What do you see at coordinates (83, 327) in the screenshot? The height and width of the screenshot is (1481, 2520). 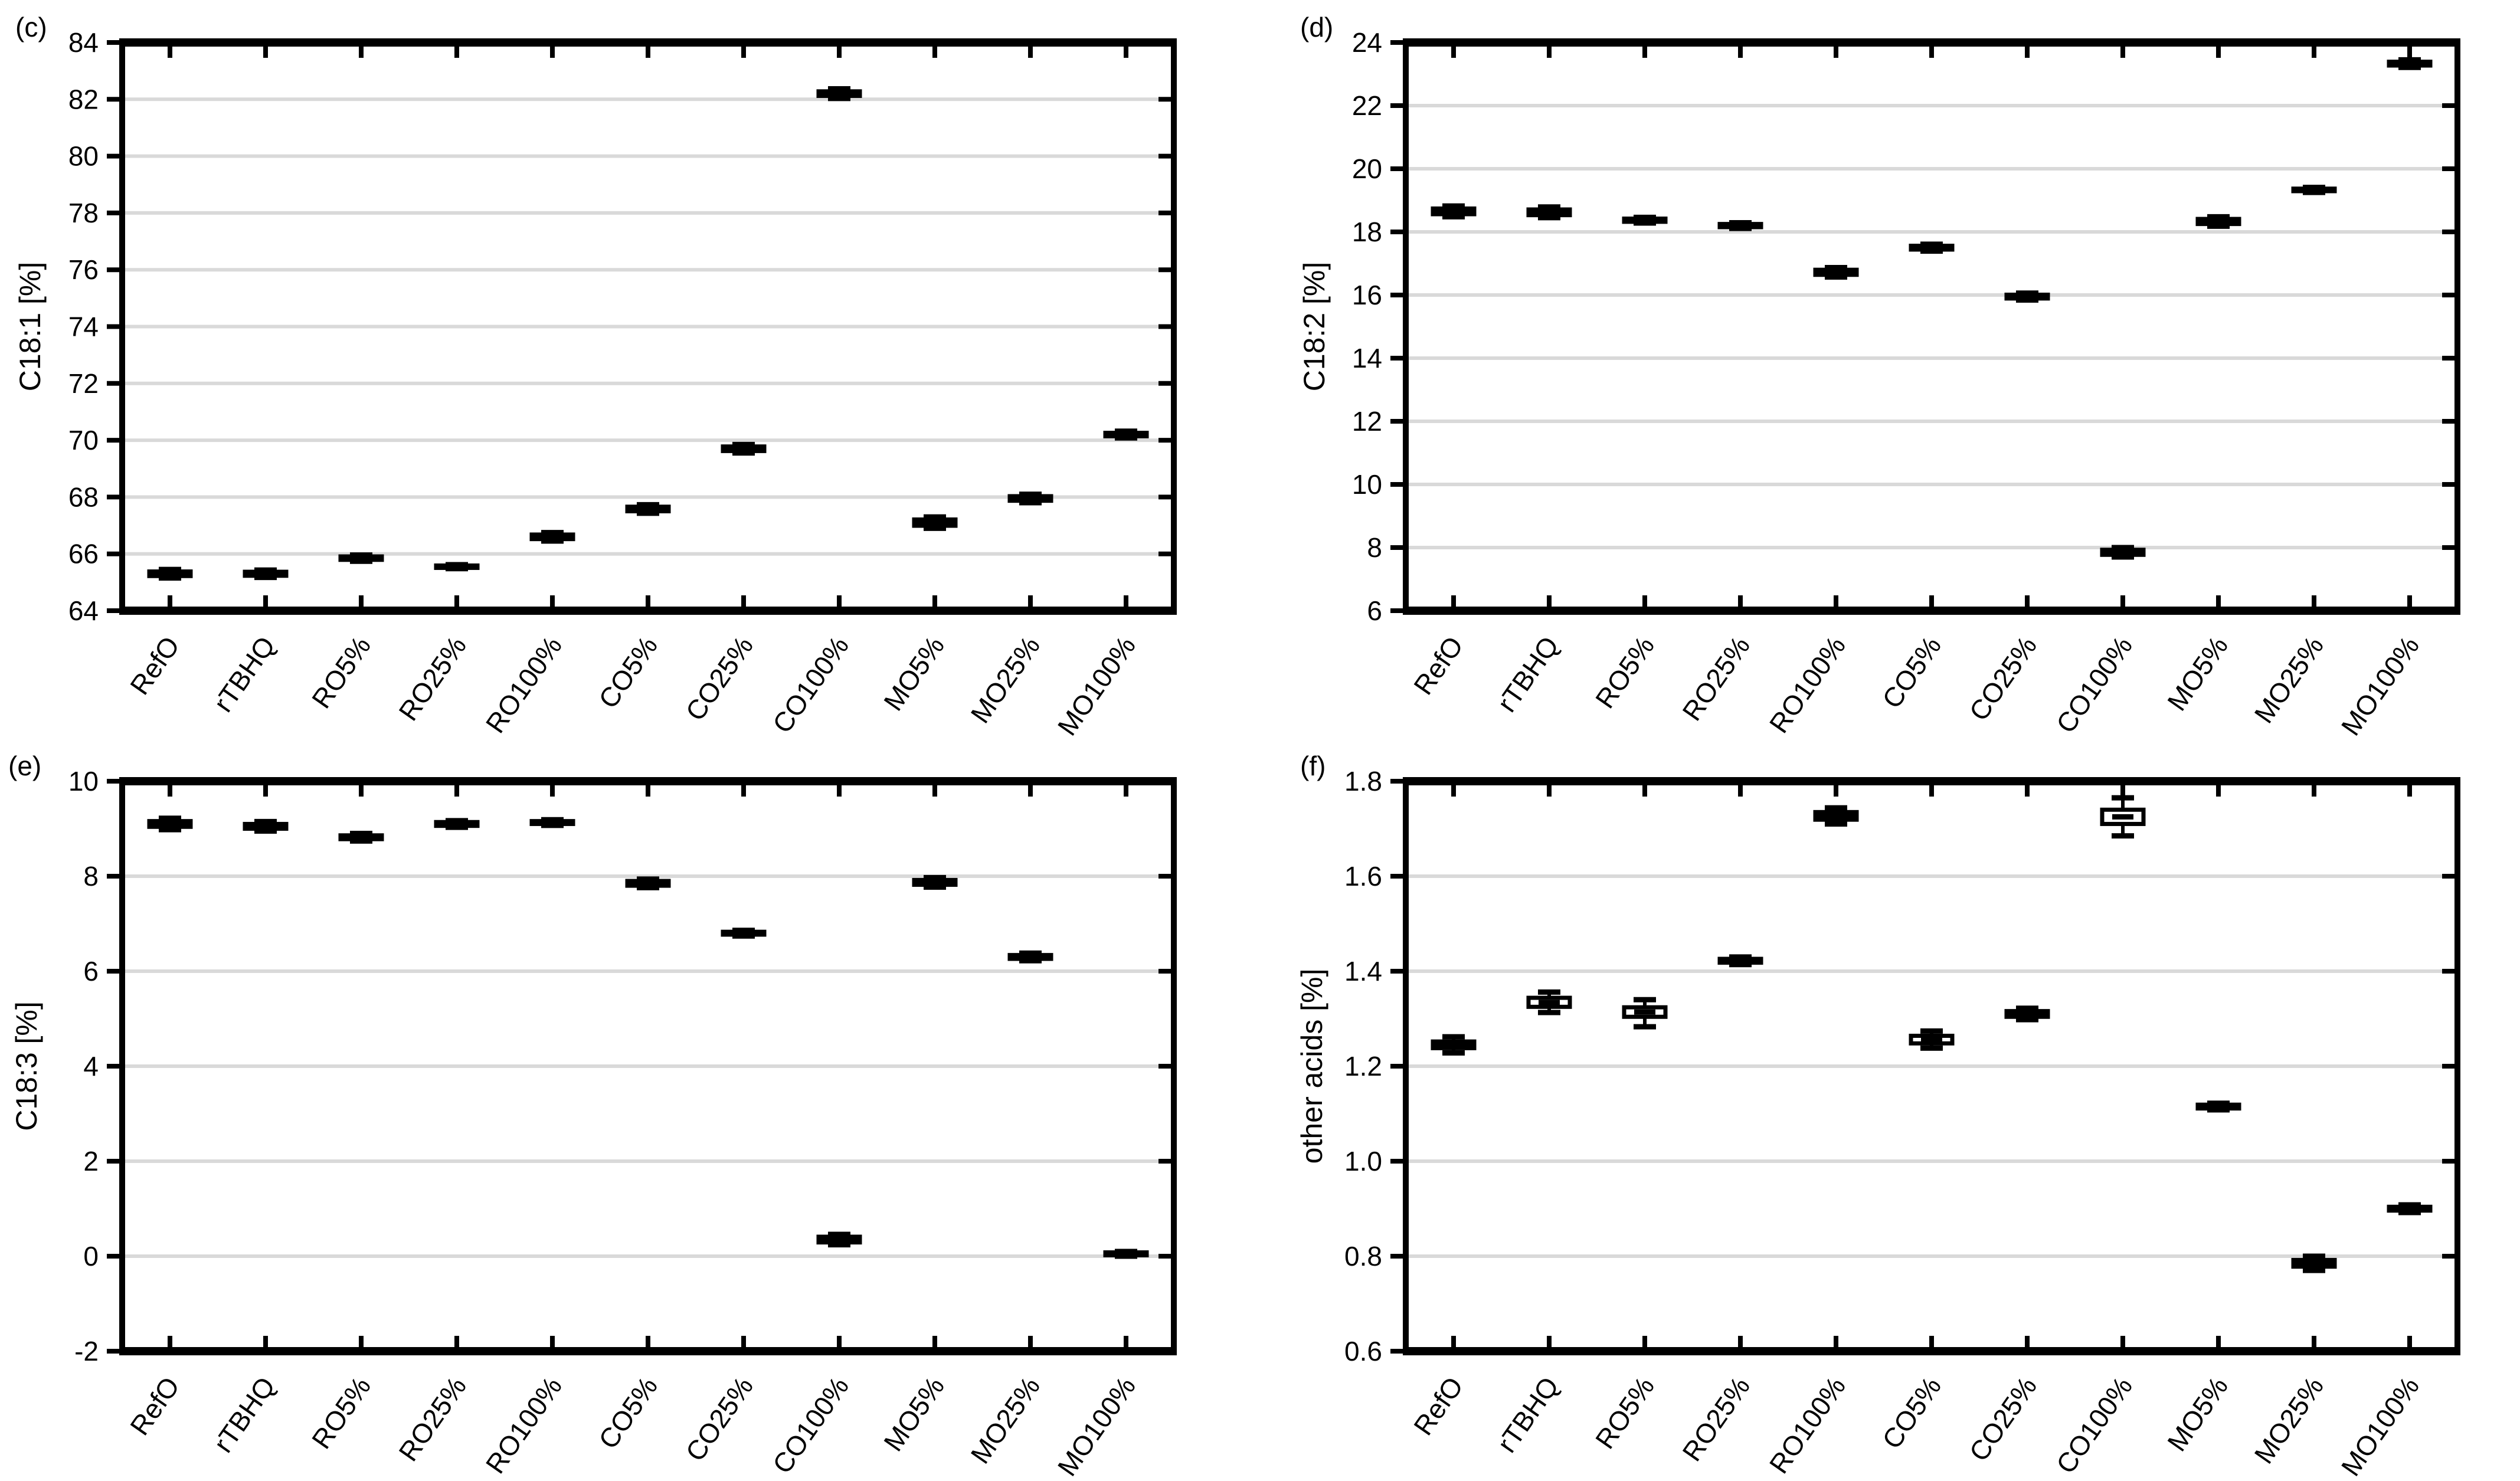 I see `y-tick-label: 74` at bounding box center [83, 327].